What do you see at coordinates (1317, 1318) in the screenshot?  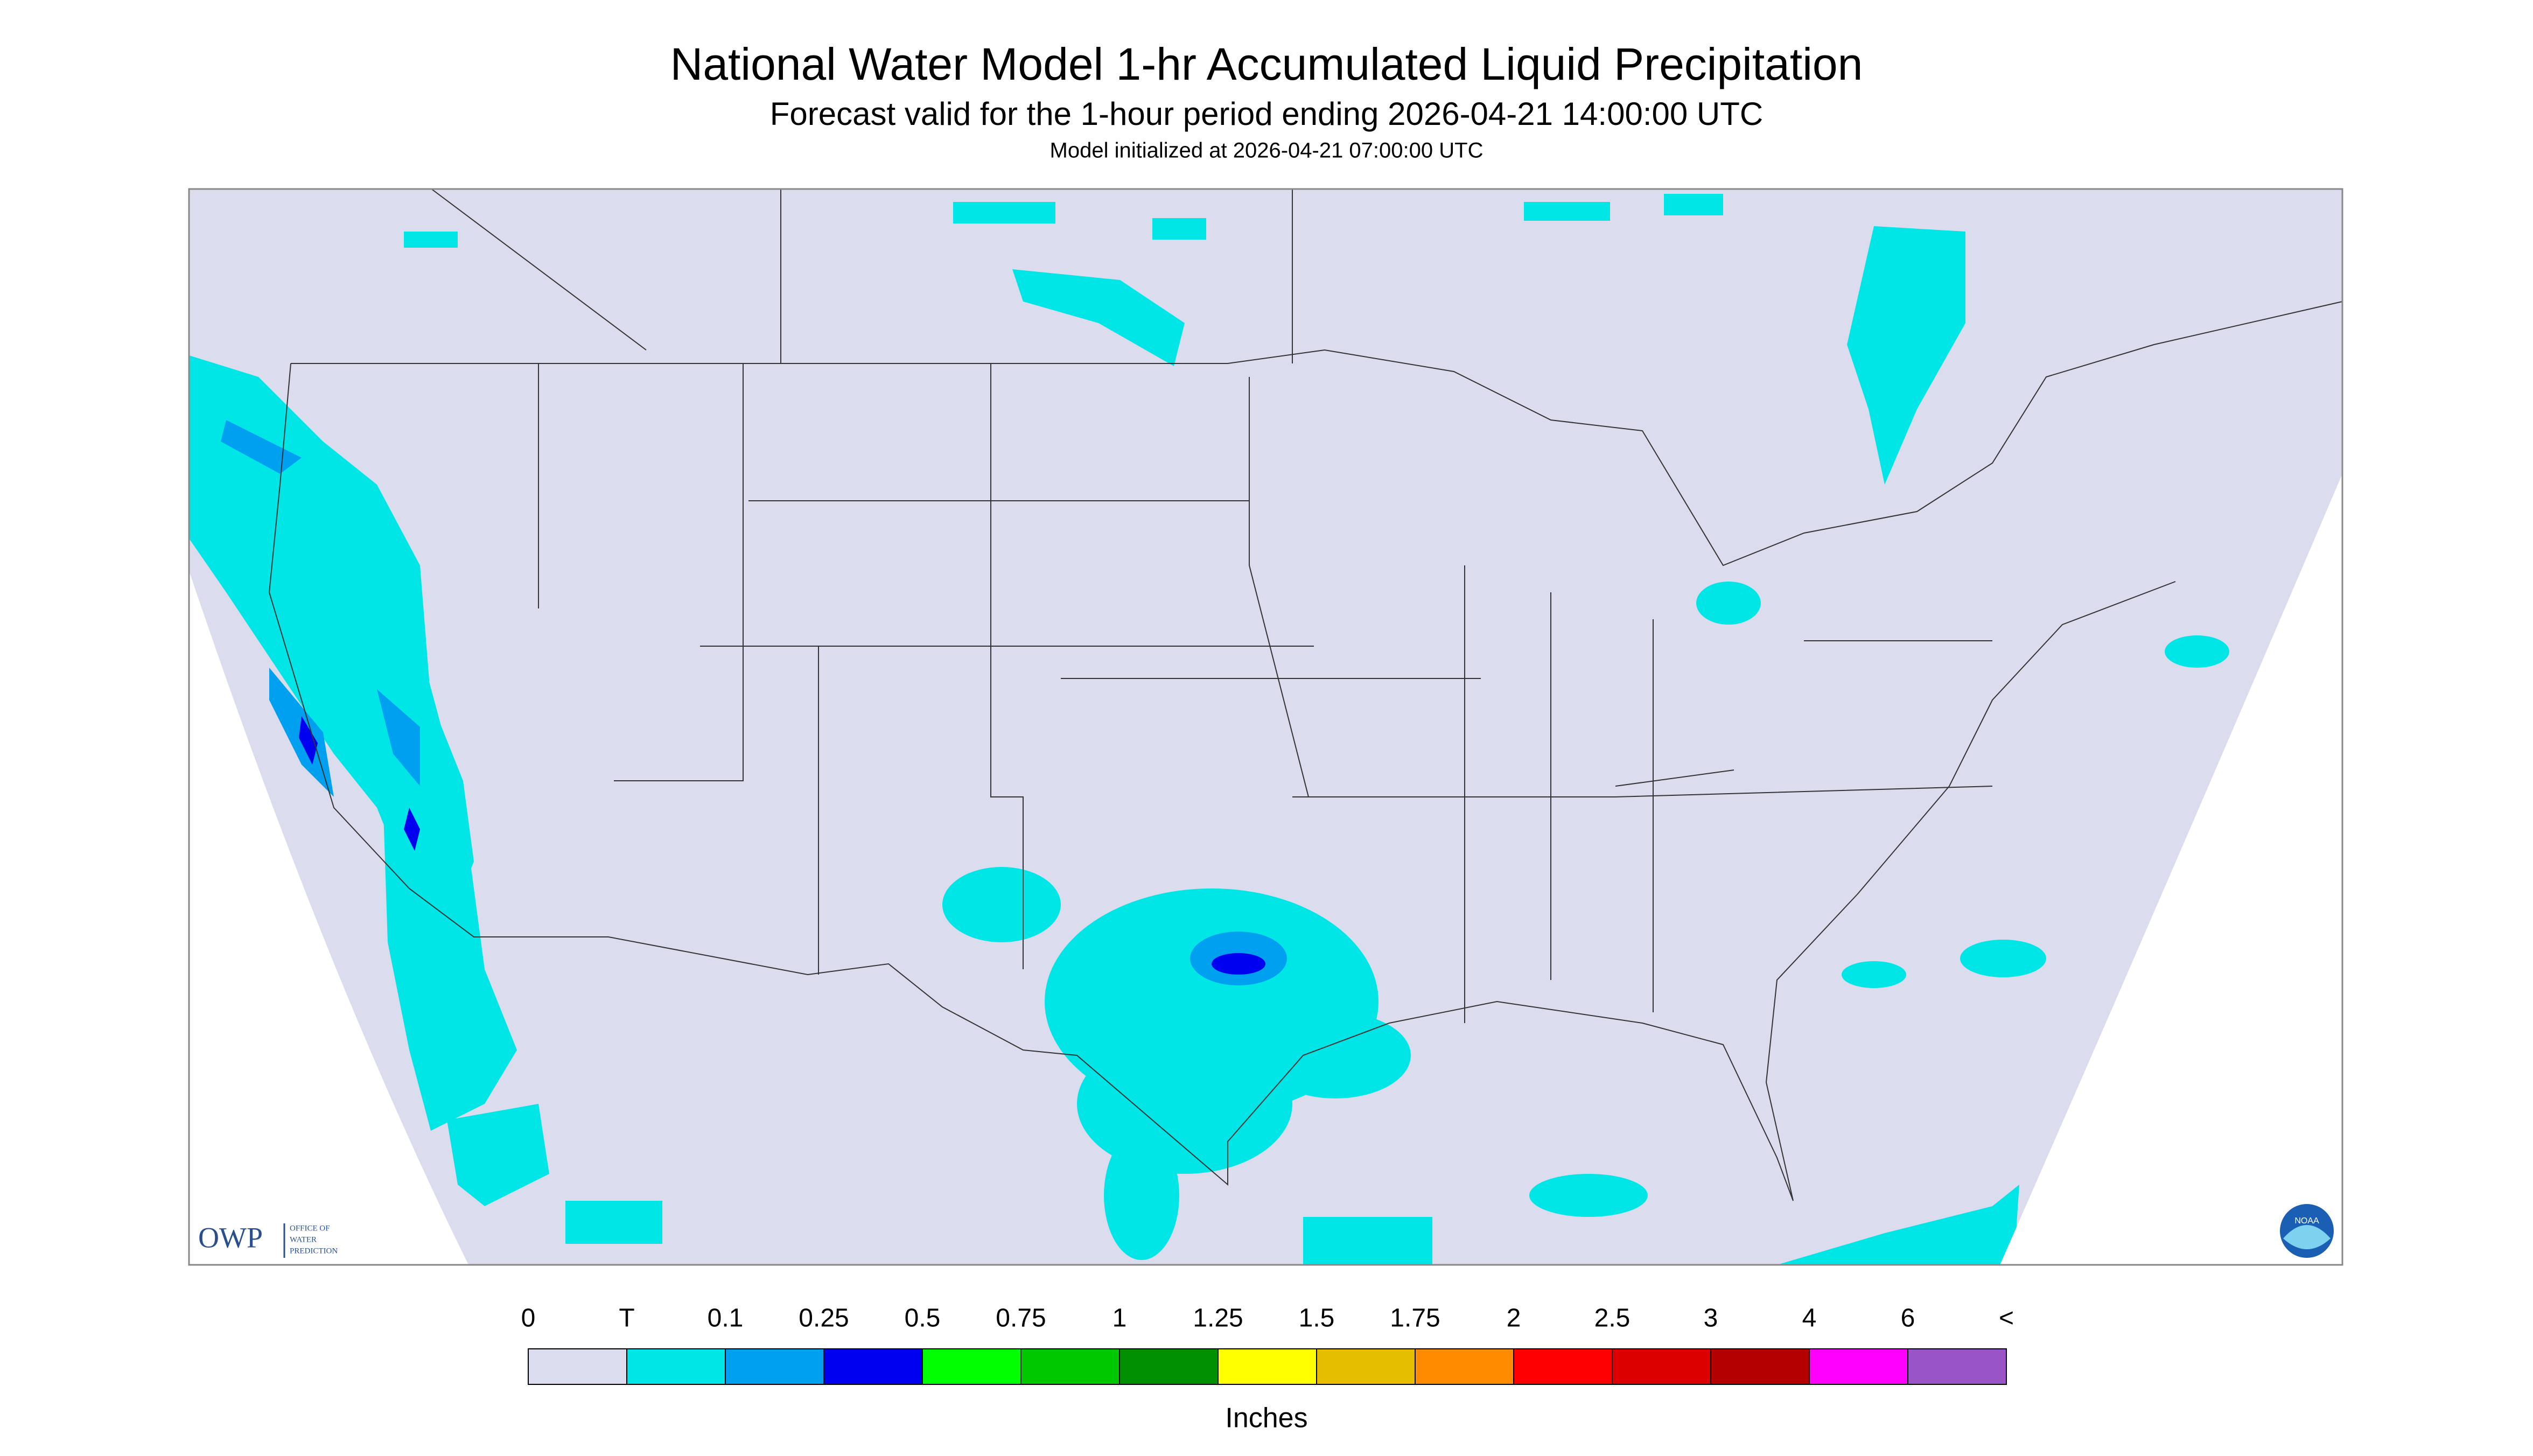 I see `legend-label: 1.5` at bounding box center [1317, 1318].